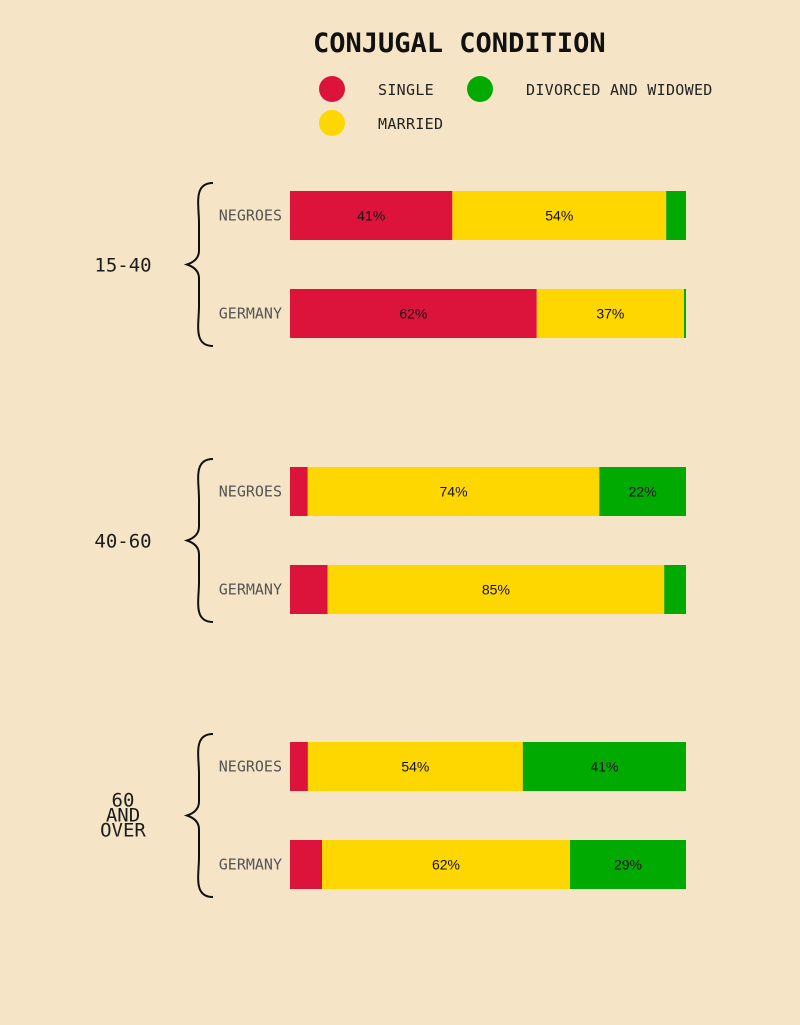  I want to click on age-group-1: 40-60 NEGROES 74% 22% GERMANY 85%, so click(390, 540).